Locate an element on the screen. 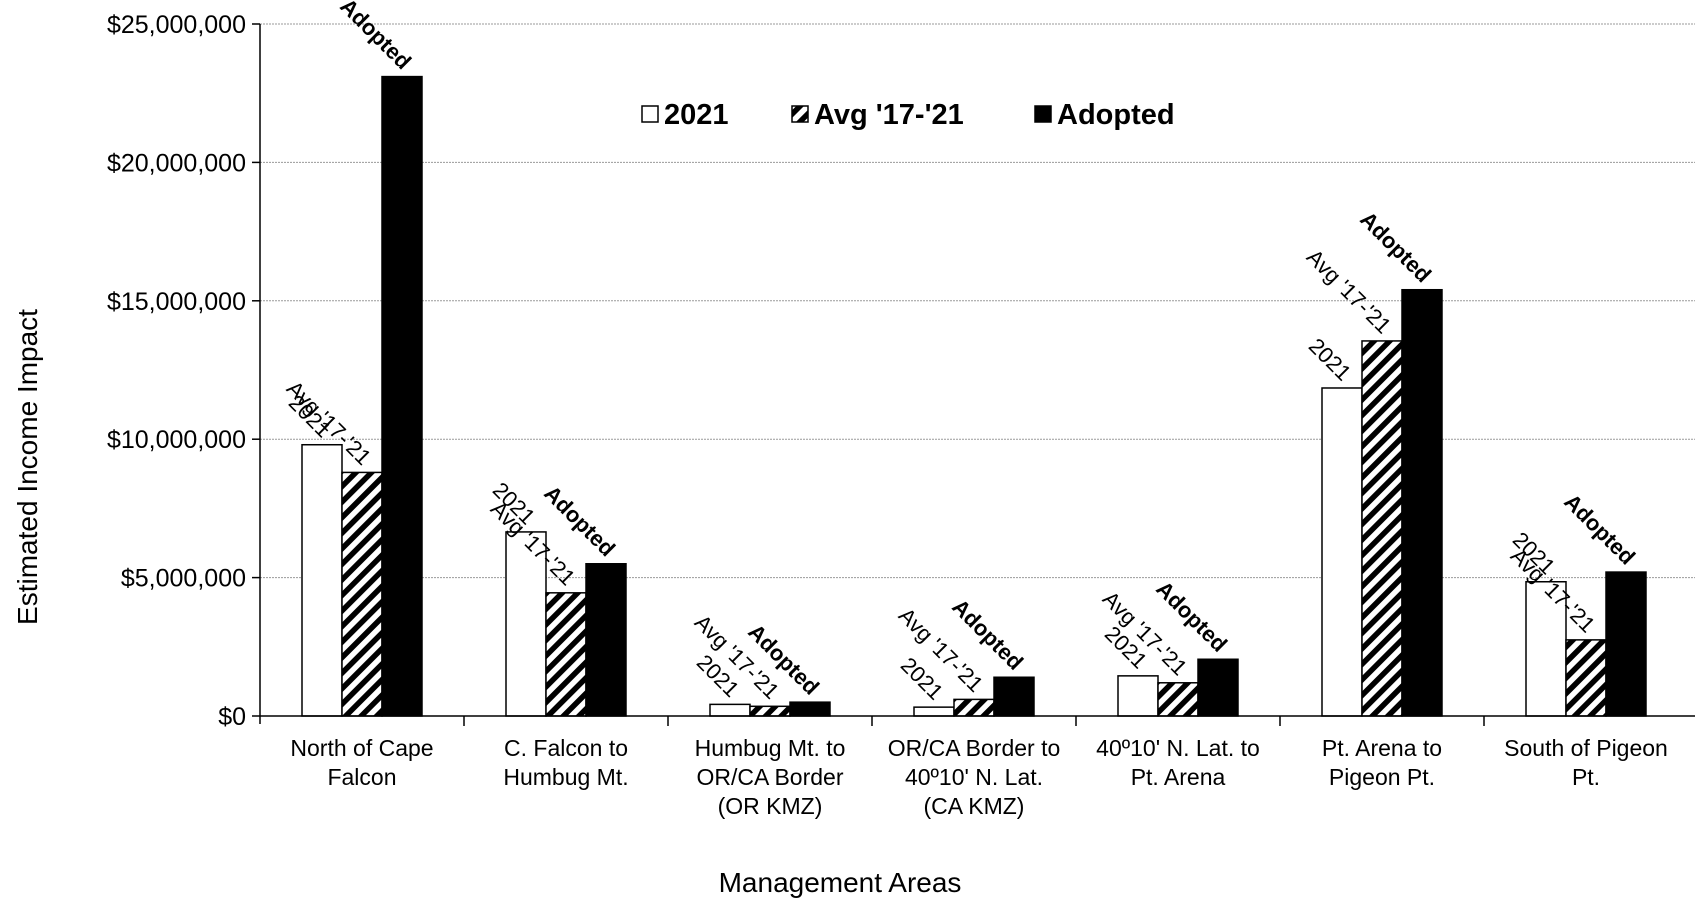  legend-label: 2021 is located at coordinates (696, 115).